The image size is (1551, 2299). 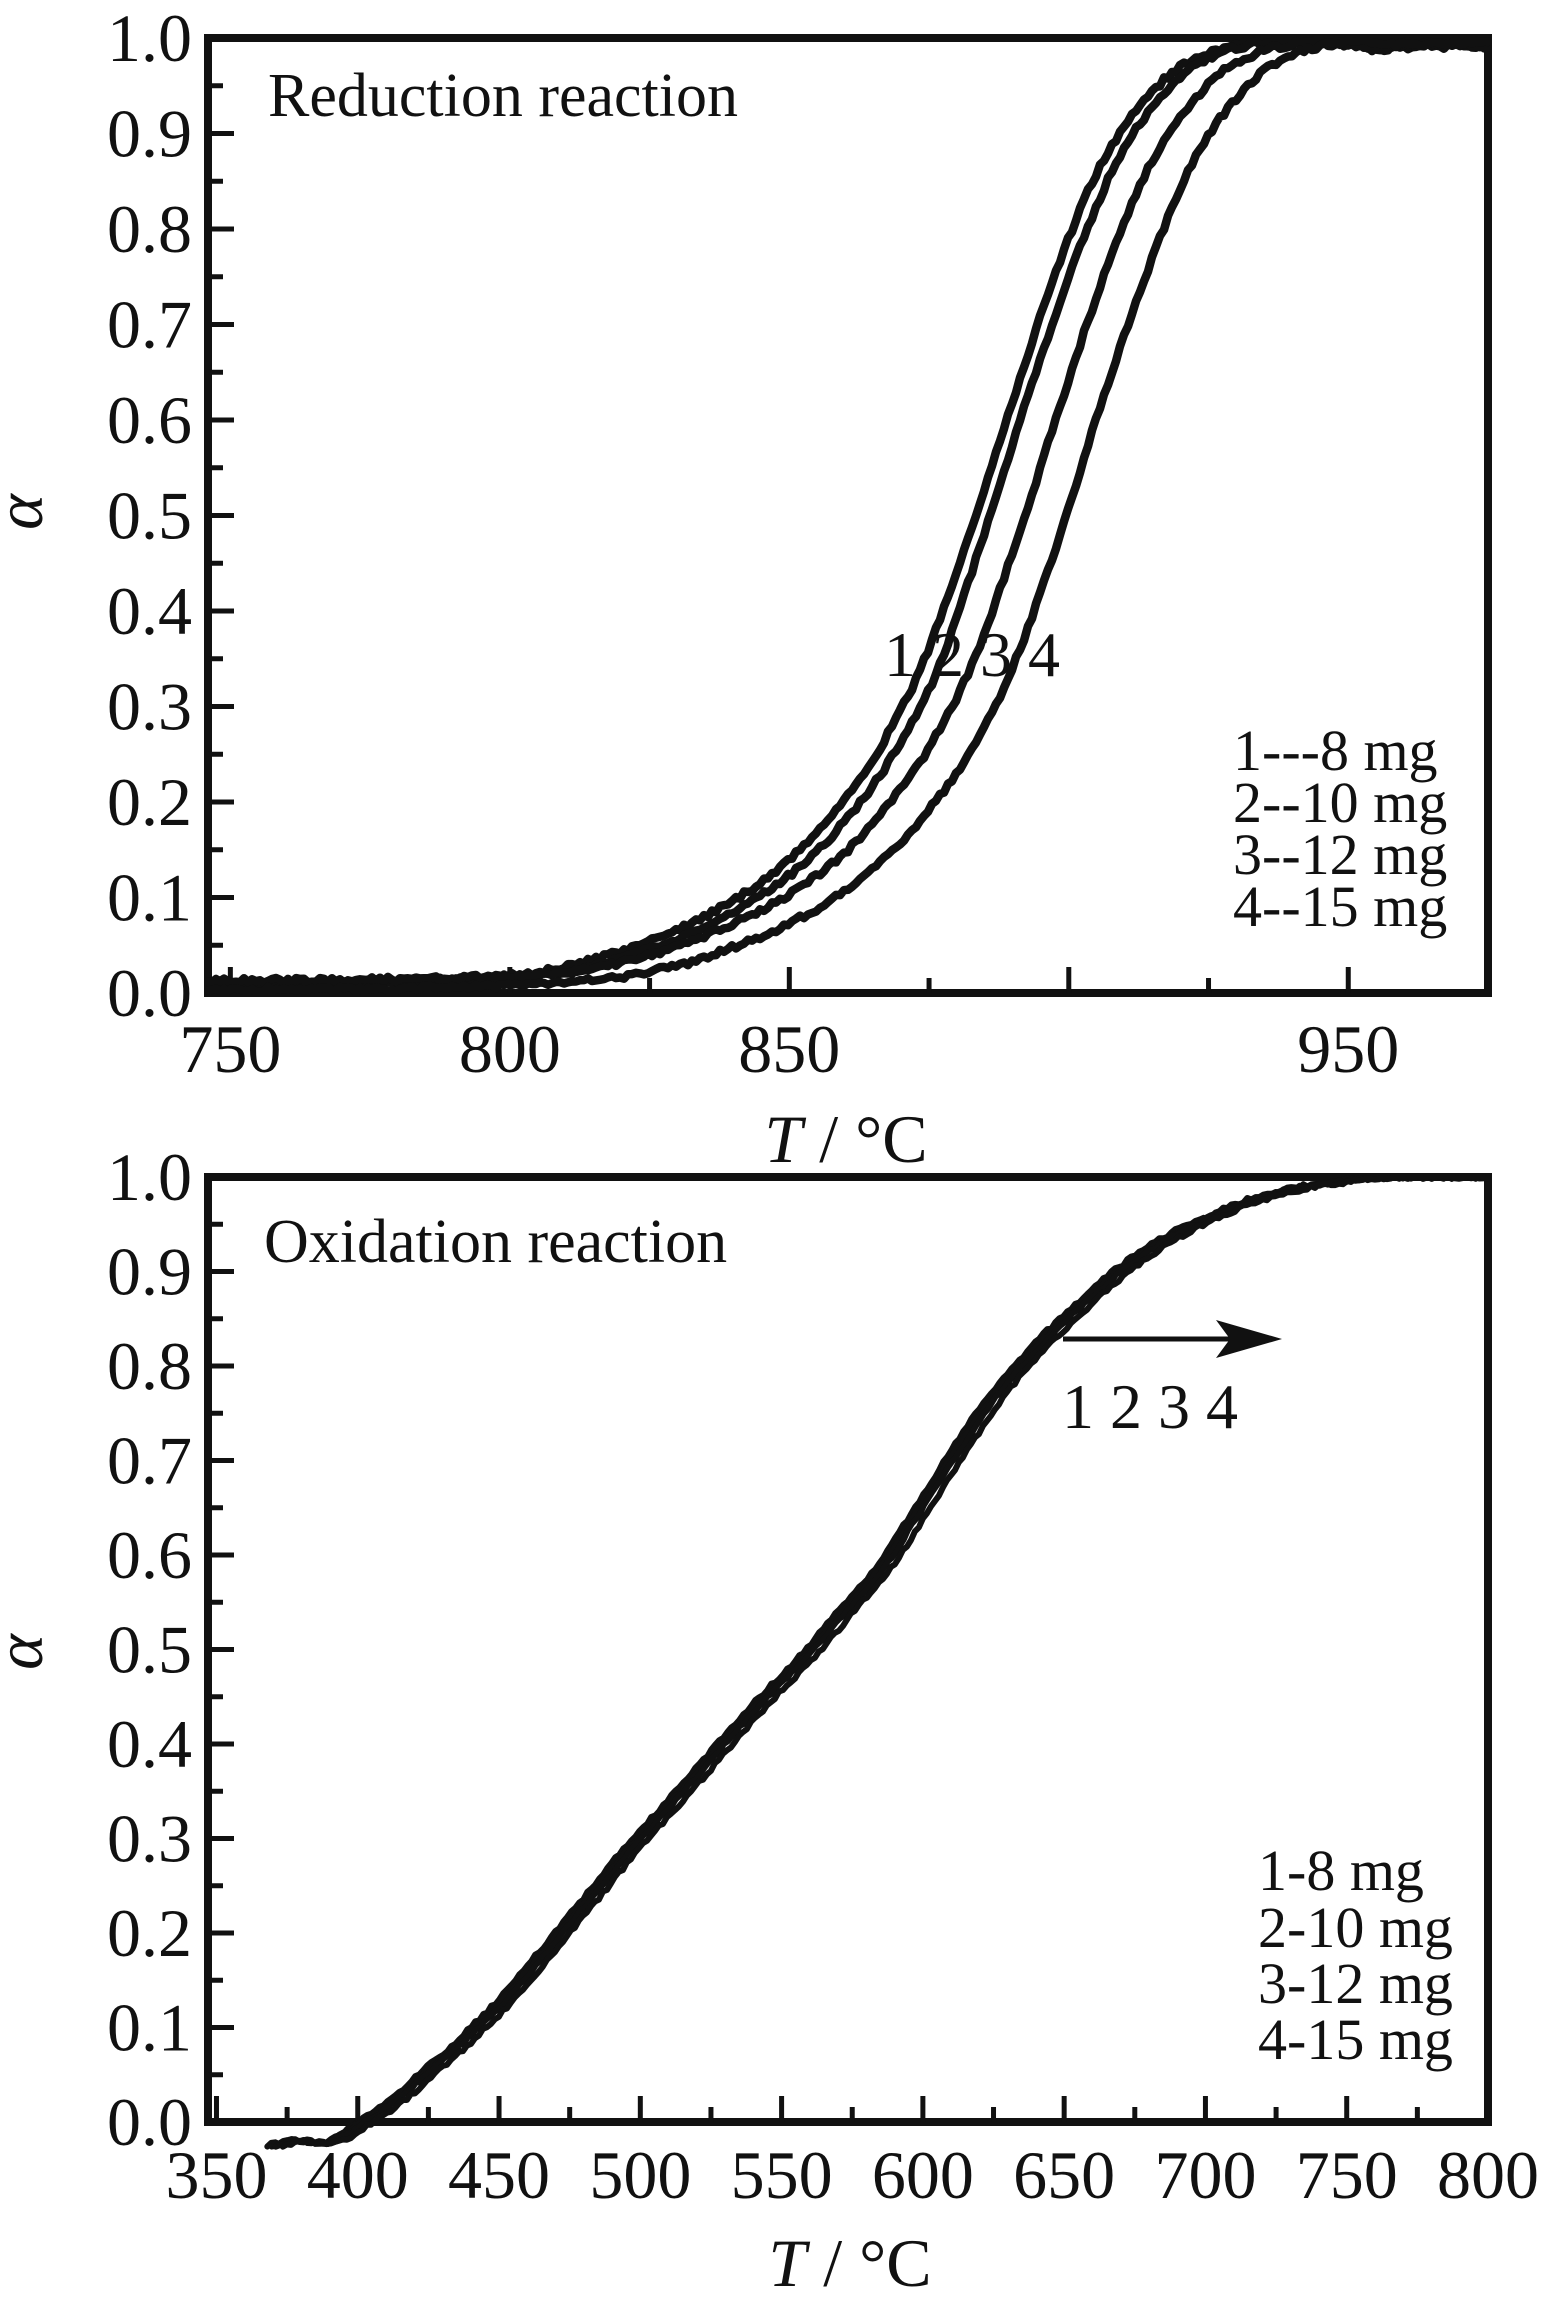 I want to click on x-tick-label: 450, so click(x=499, y=2175).